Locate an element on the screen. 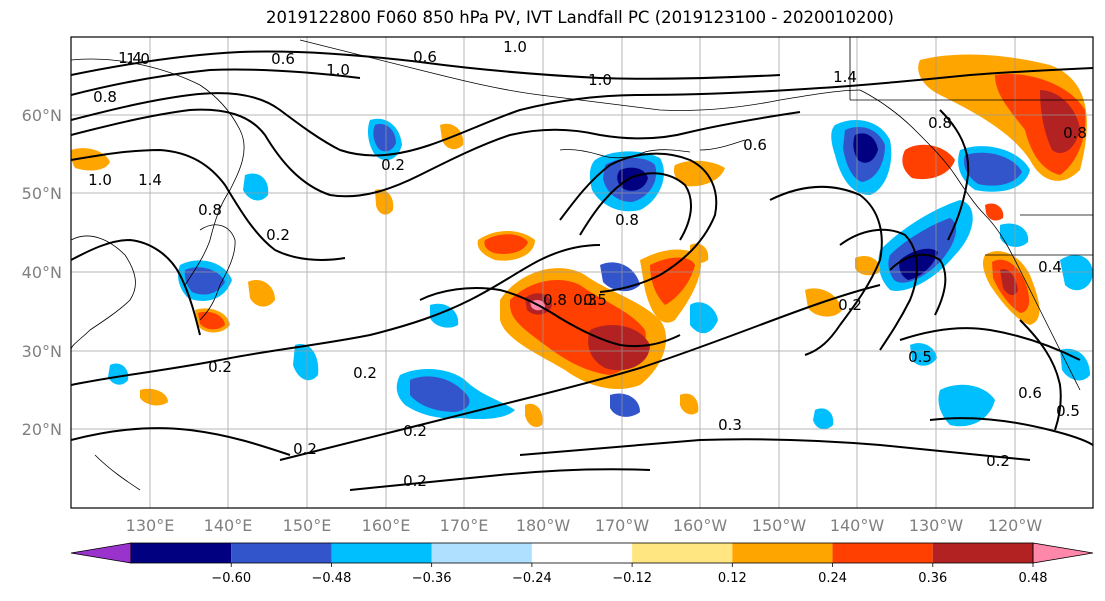 The width and height of the screenshot is (1105, 601). longitude-label: 140°W is located at coordinates (857, 525).